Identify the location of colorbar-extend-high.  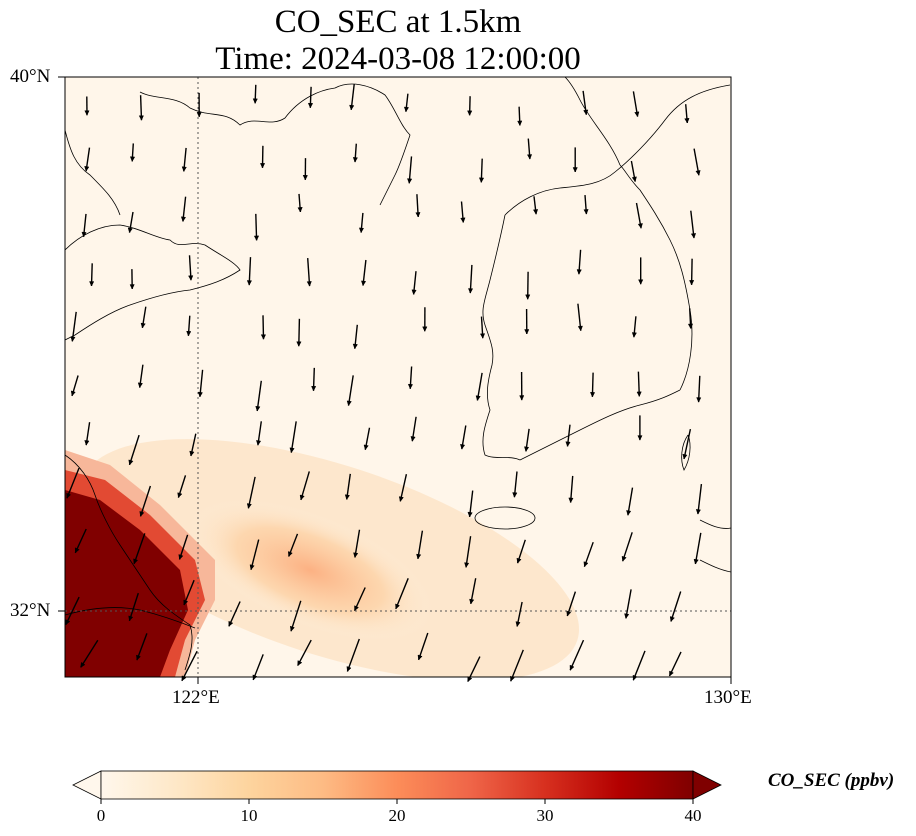
(707, 785).